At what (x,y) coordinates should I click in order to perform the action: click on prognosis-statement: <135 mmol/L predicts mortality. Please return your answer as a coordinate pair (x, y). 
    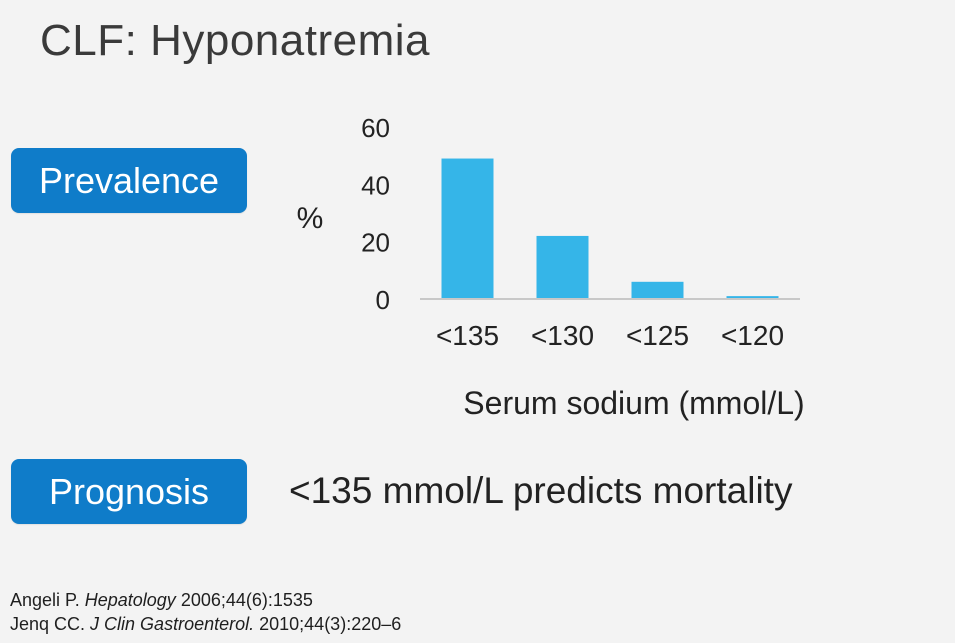
    Looking at the image, I should click on (541, 490).